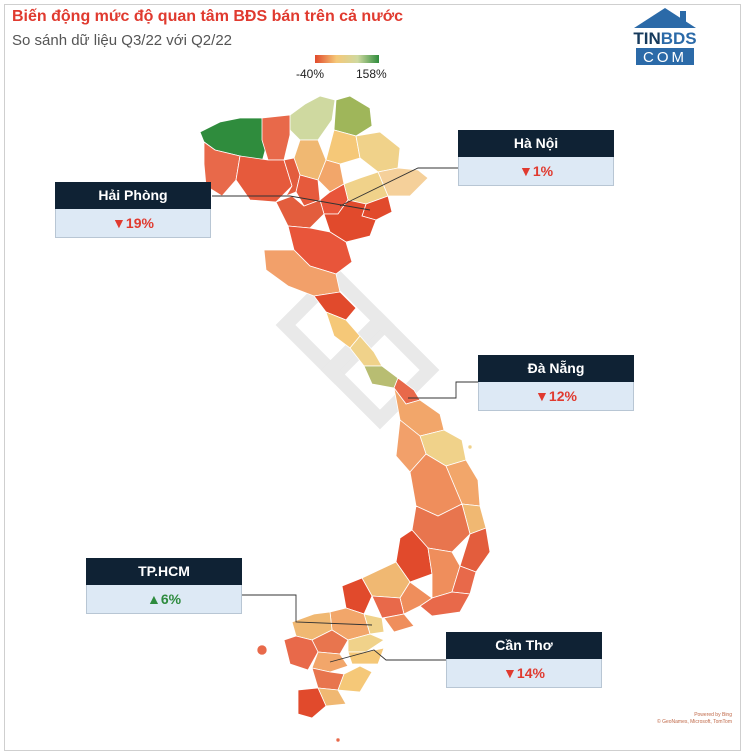 The width and height of the screenshot is (745, 755). What do you see at coordinates (398, 187) in the screenshot?
I see `leader-ha-noi` at bounding box center [398, 187].